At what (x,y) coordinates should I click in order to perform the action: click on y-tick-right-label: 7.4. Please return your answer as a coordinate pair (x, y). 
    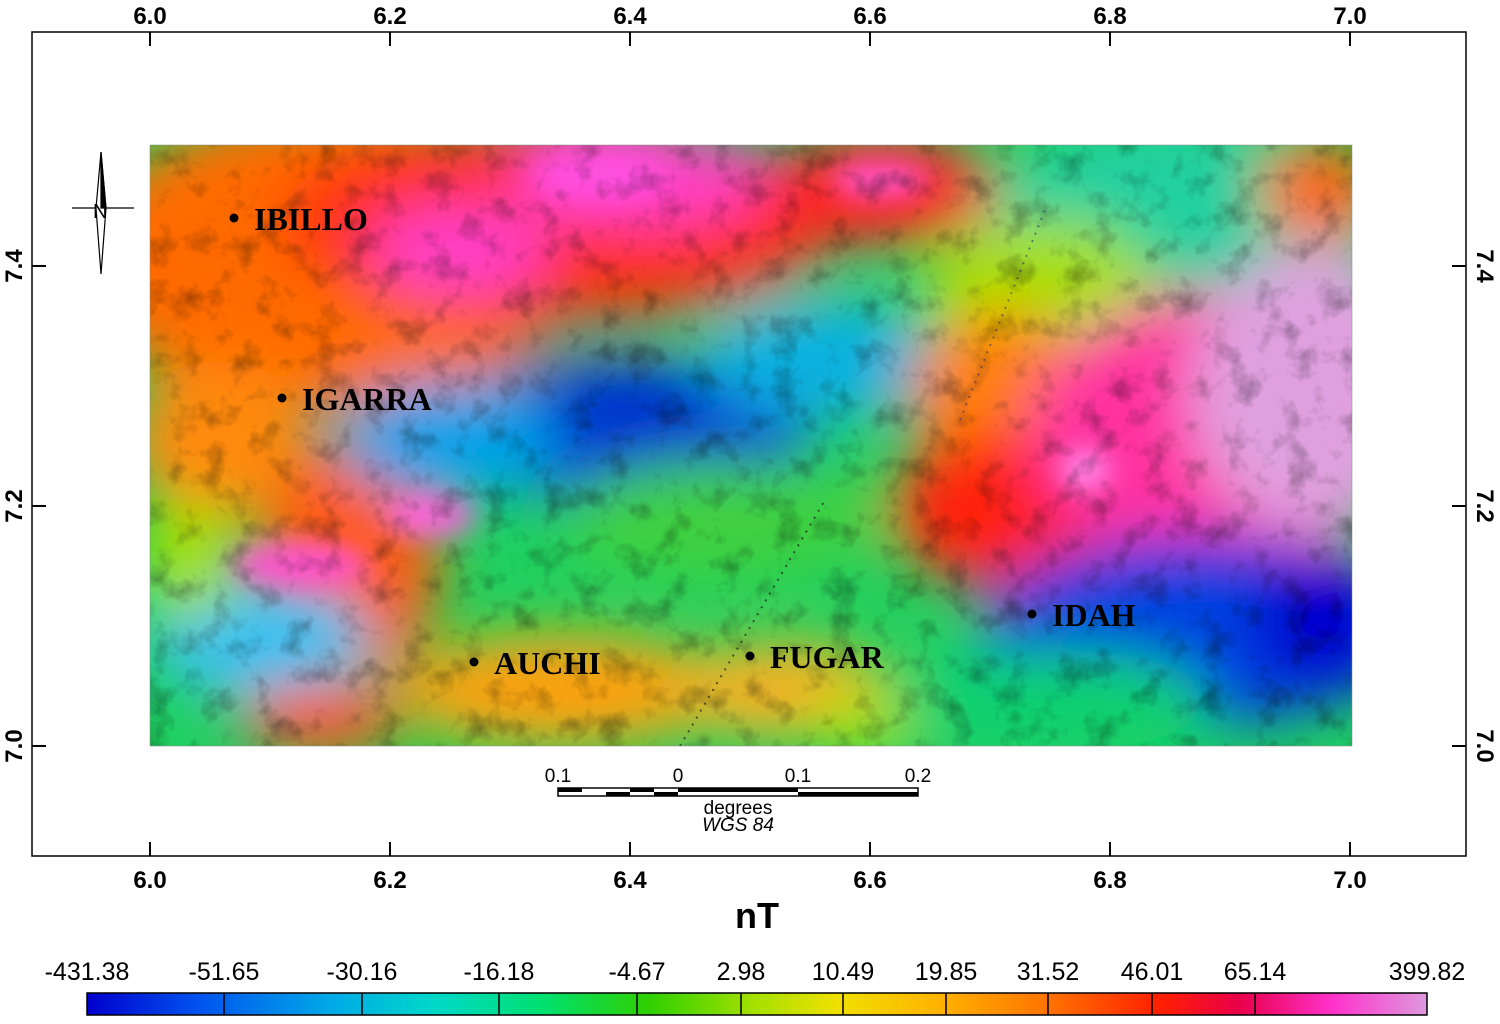
    Looking at the image, I should click on (1484, 266).